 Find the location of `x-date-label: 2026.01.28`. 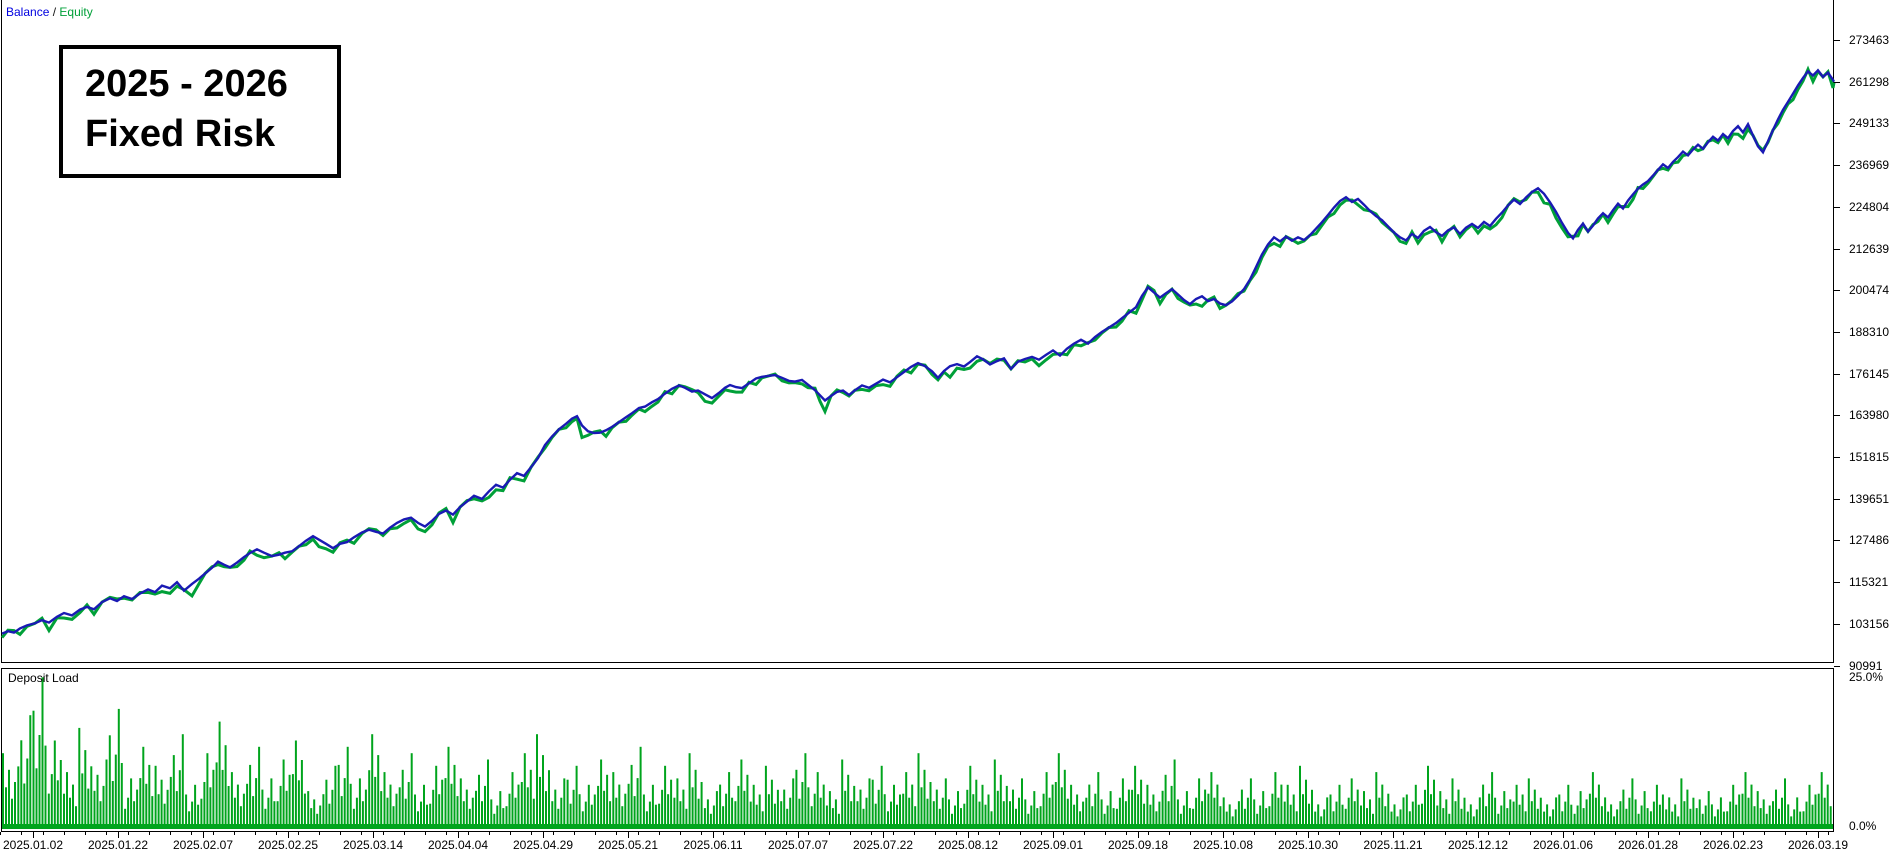

x-date-label: 2026.01.28 is located at coordinates (1648, 845).